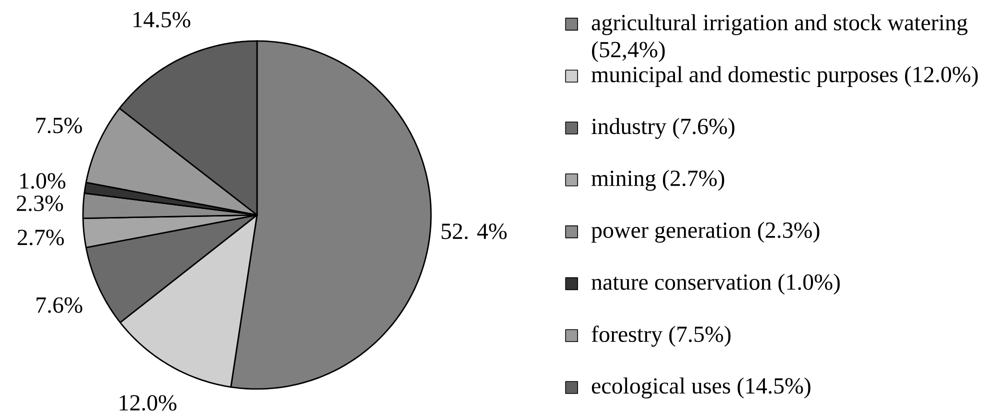 This screenshot has height=419, width=993. Describe the element at coordinates (148, 403) in the screenshot. I see `data-label: 12.0%` at that location.